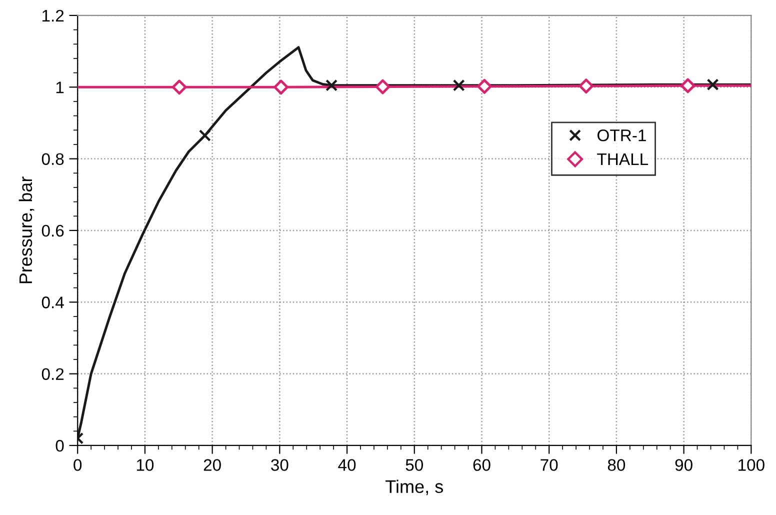 This screenshot has height=515, width=776. Describe the element at coordinates (53, 159) in the screenshot. I see `y-tick-label: 0.8` at that location.